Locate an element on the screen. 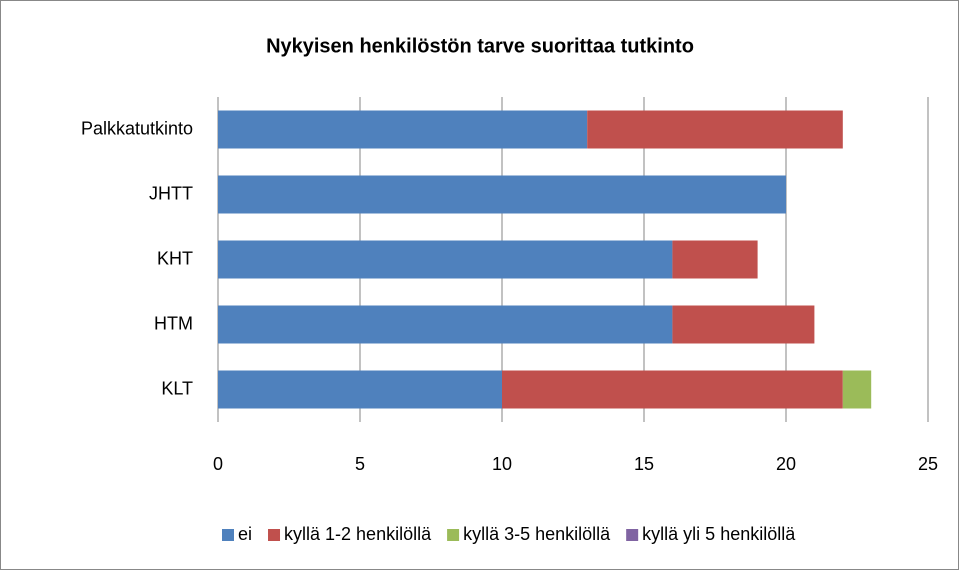 Image resolution: width=959 pixels, height=570 pixels. x-tick-label: 0 is located at coordinates (218, 464).